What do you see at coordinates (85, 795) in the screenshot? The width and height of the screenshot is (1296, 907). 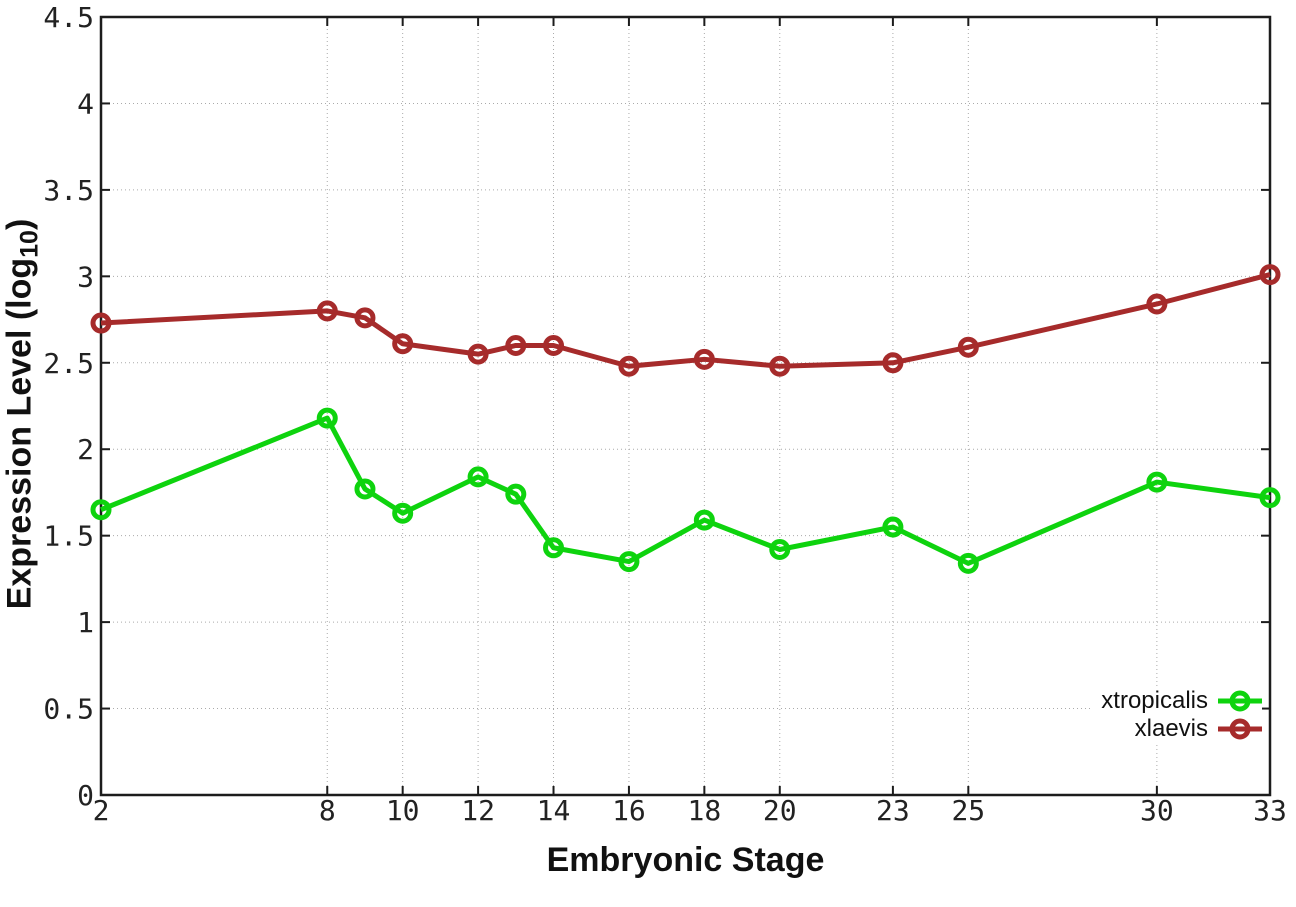 I see `y-tick-label-0: 0` at bounding box center [85, 795].